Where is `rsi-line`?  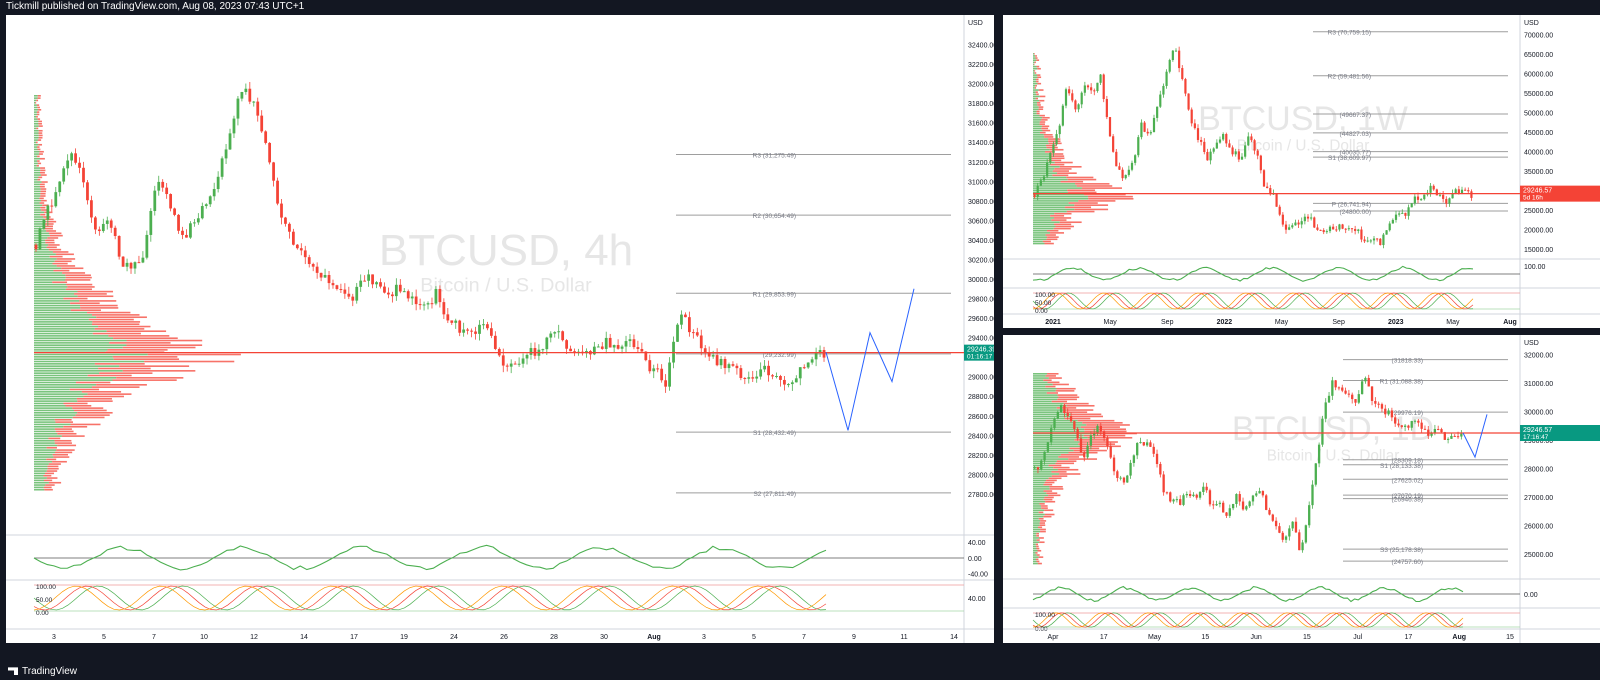
rsi-line is located at coordinates (1248, 594).